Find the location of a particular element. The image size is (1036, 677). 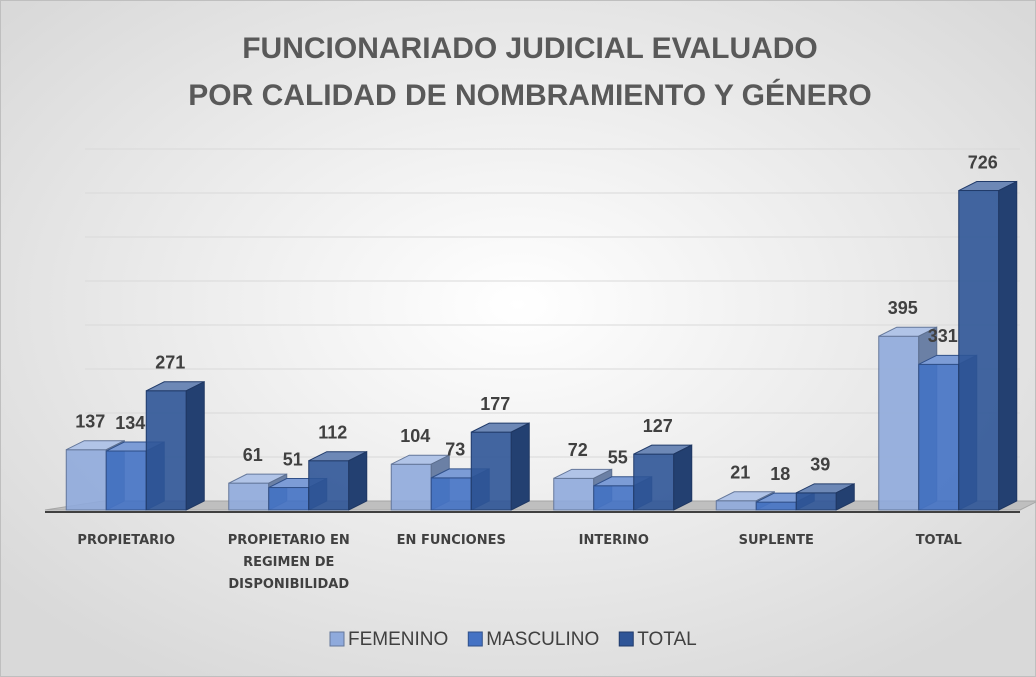

data-label: 134 is located at coordinates (130, 423).